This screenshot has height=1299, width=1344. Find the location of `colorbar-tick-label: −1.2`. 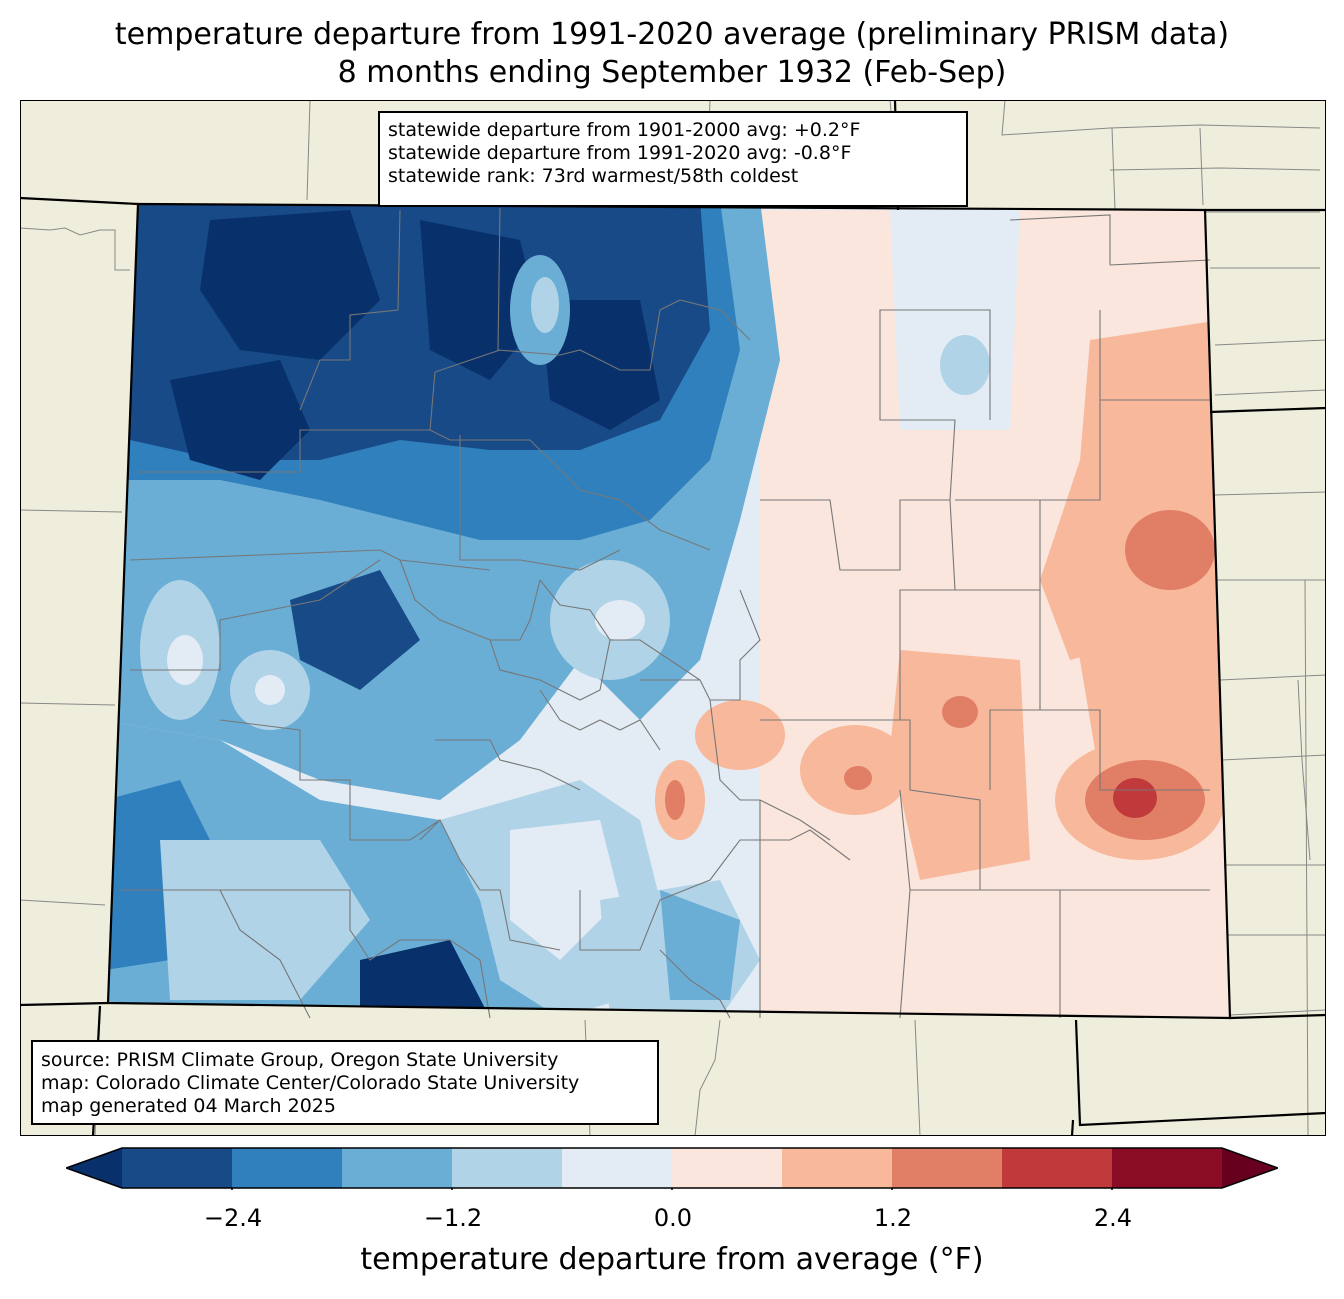

colorbar-tick-label: −1.2 is located at coordinates (453, 1218).